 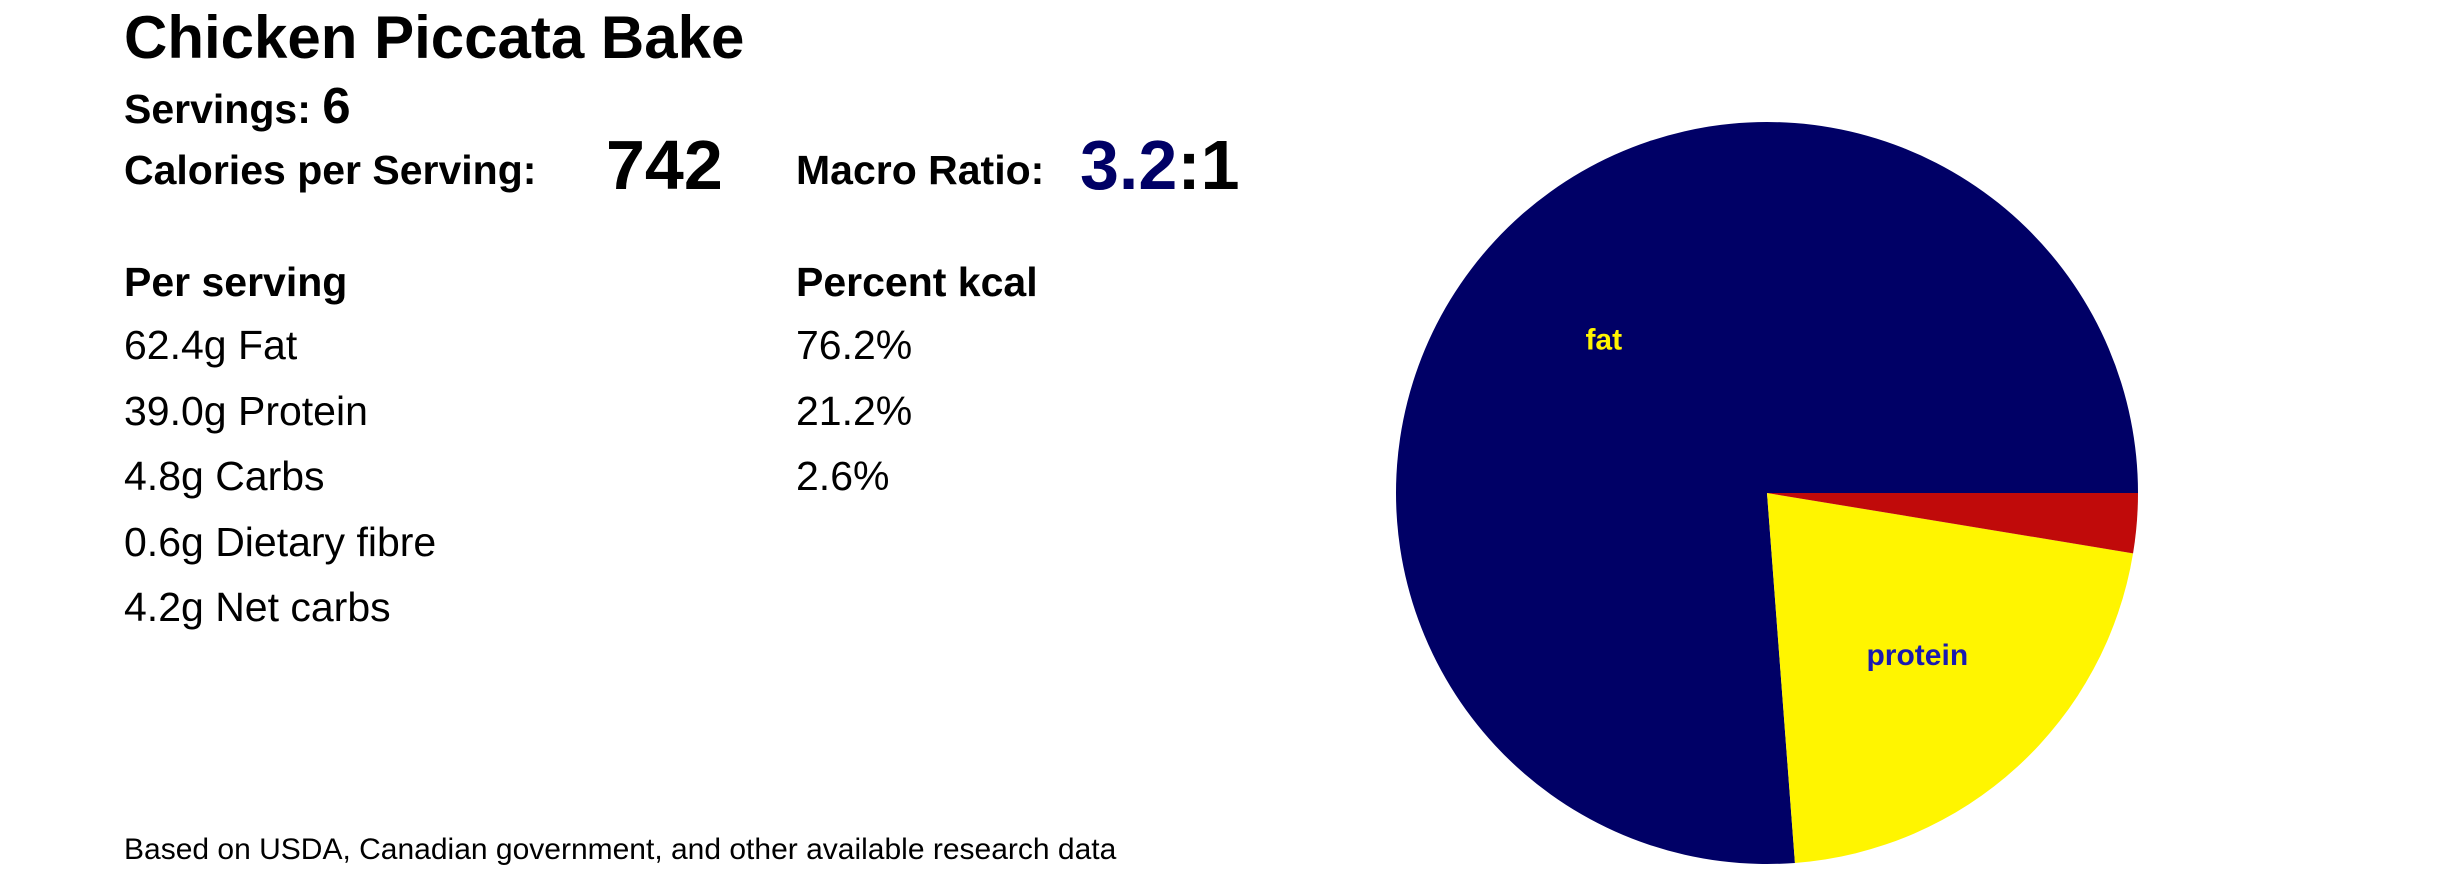 What do you see at coordinates (280, 541) in the screenshot?
I see `nutrient-row: 0.6g Dietary fibre` at bounding box center [280, 541].